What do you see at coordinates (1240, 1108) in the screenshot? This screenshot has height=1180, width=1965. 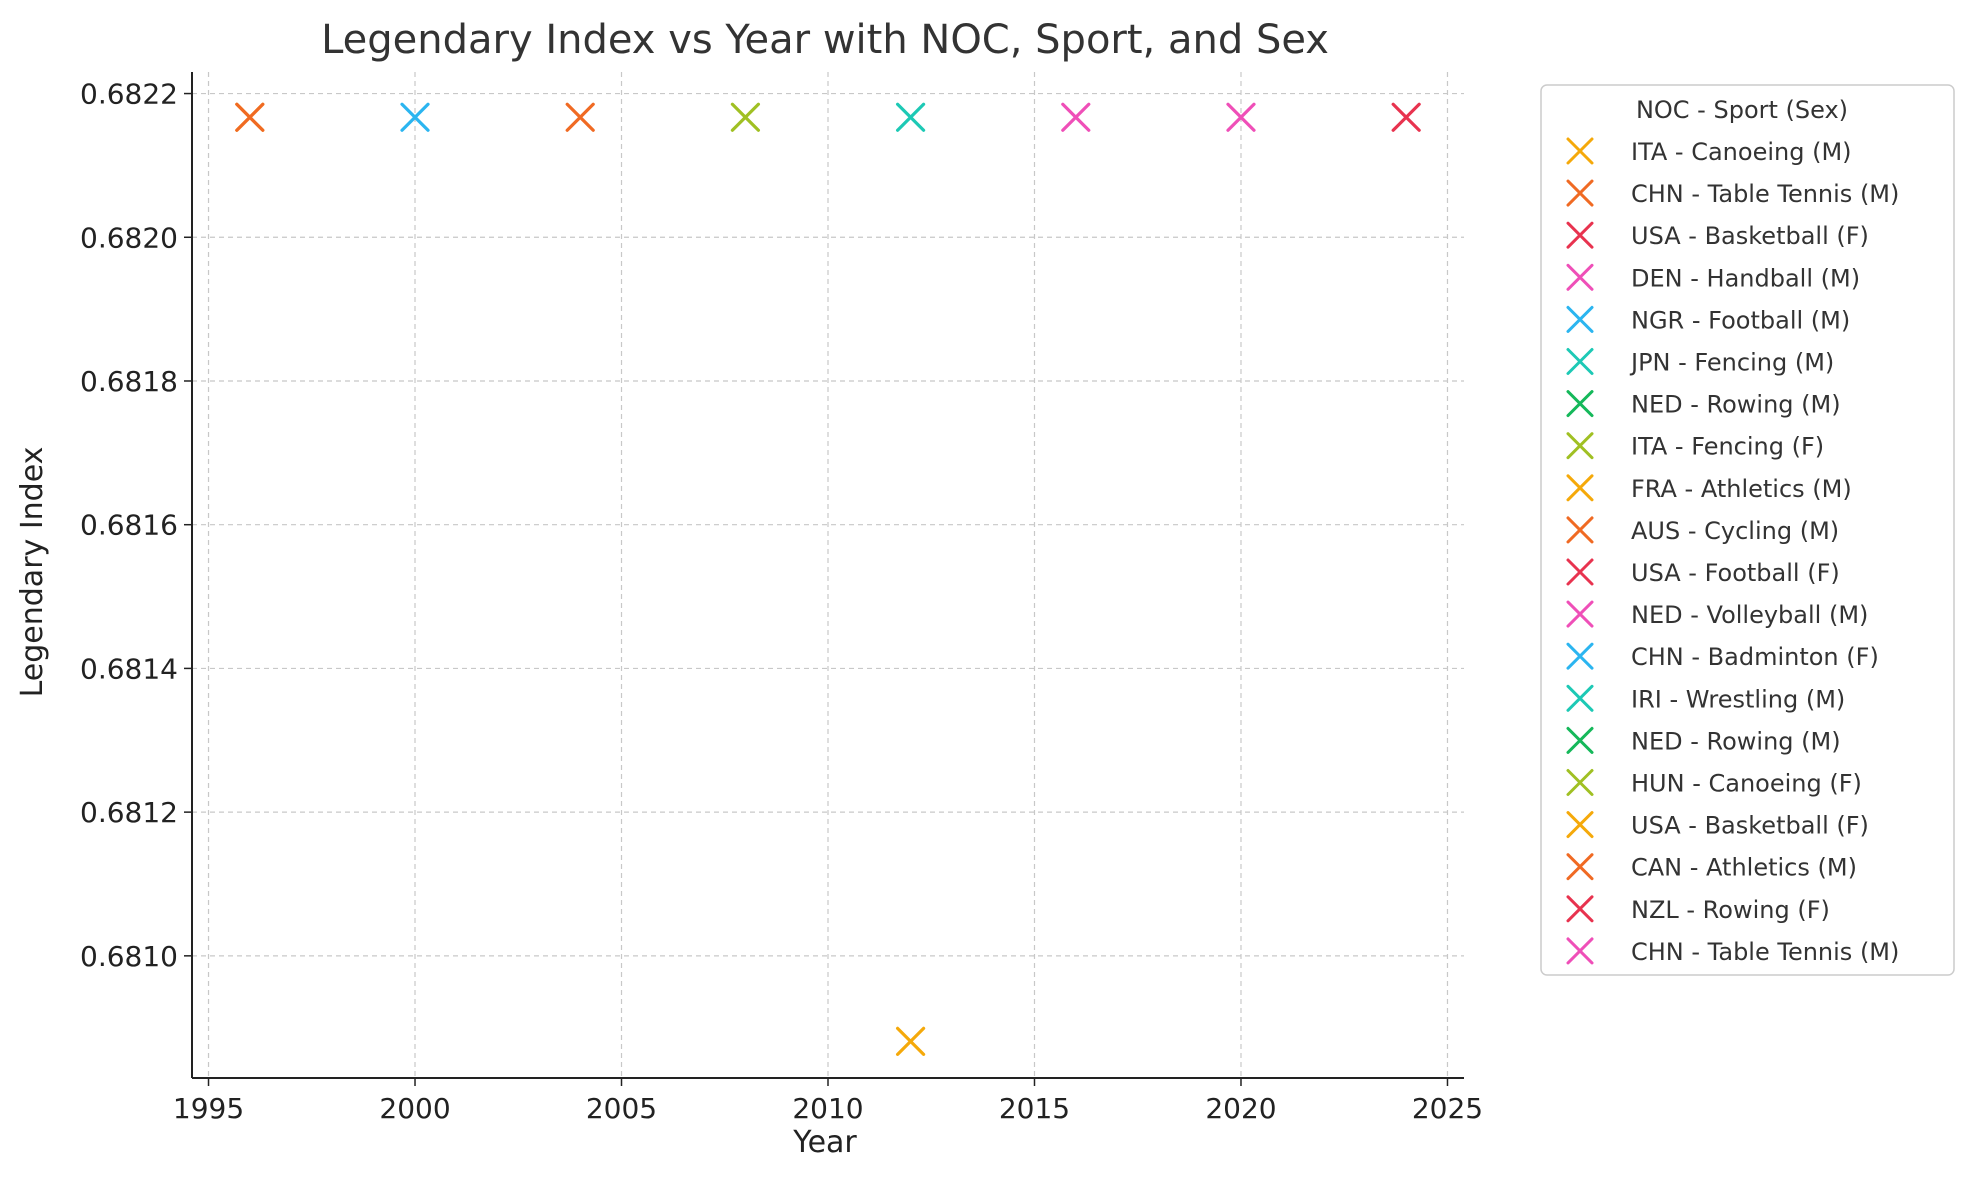 I see `x-tick-label: 2020` at bounding box center [1240, 1108].